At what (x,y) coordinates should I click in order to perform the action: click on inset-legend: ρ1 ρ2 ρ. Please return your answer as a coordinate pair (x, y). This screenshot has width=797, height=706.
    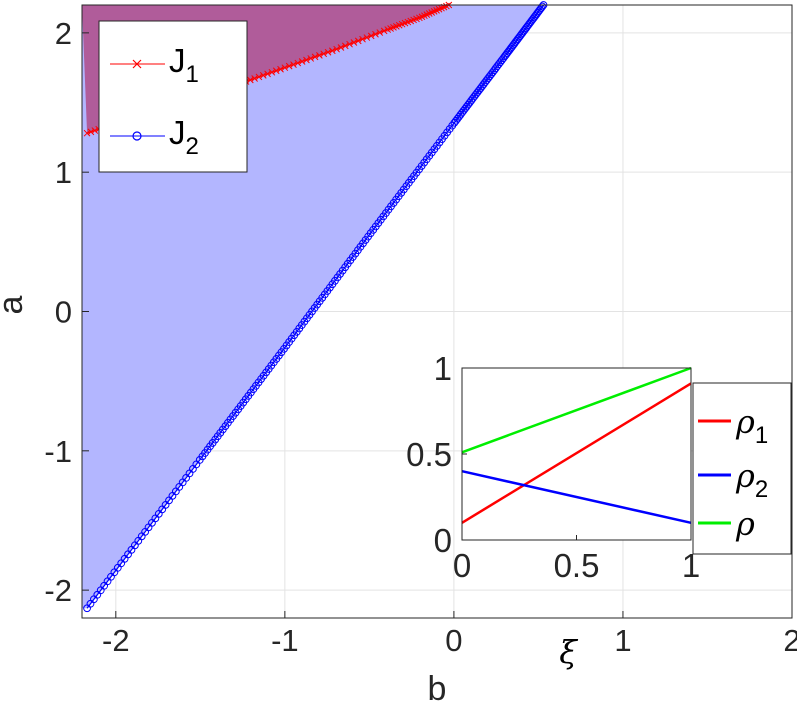
    Looking at the image, I should click on (742, 468).